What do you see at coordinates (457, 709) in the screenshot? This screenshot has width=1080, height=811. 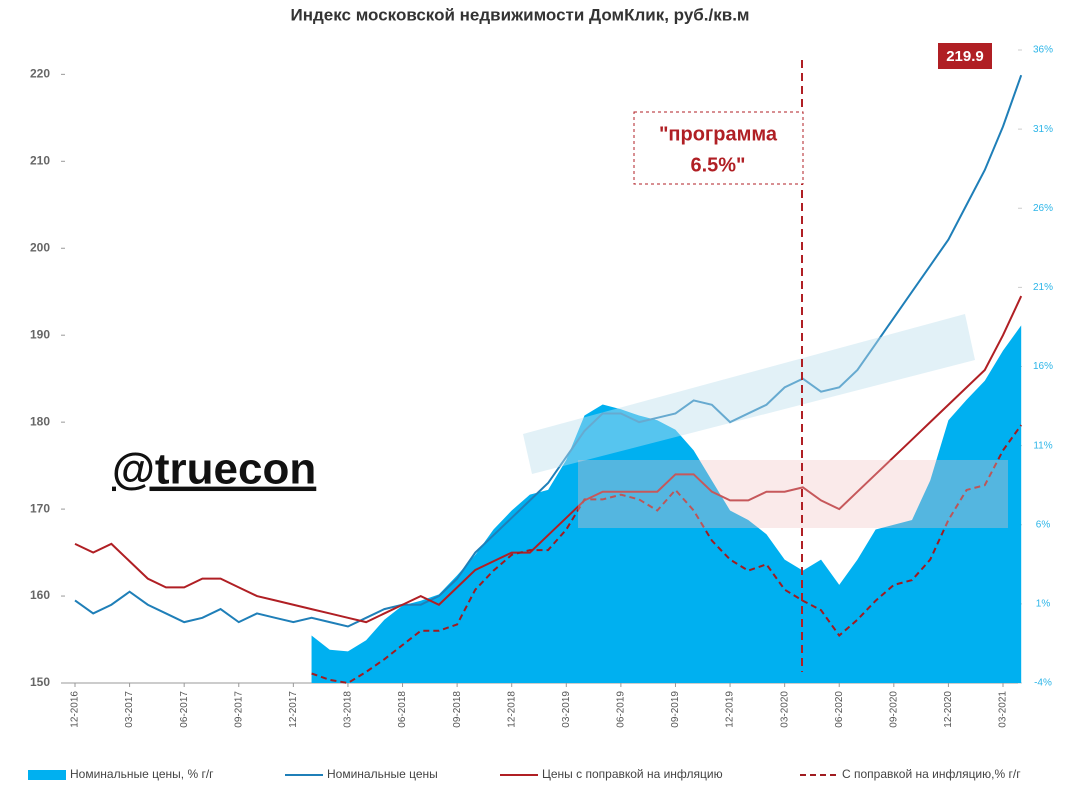 I see `x-tick-label: 09-2018` at bounding box center [457, 709].